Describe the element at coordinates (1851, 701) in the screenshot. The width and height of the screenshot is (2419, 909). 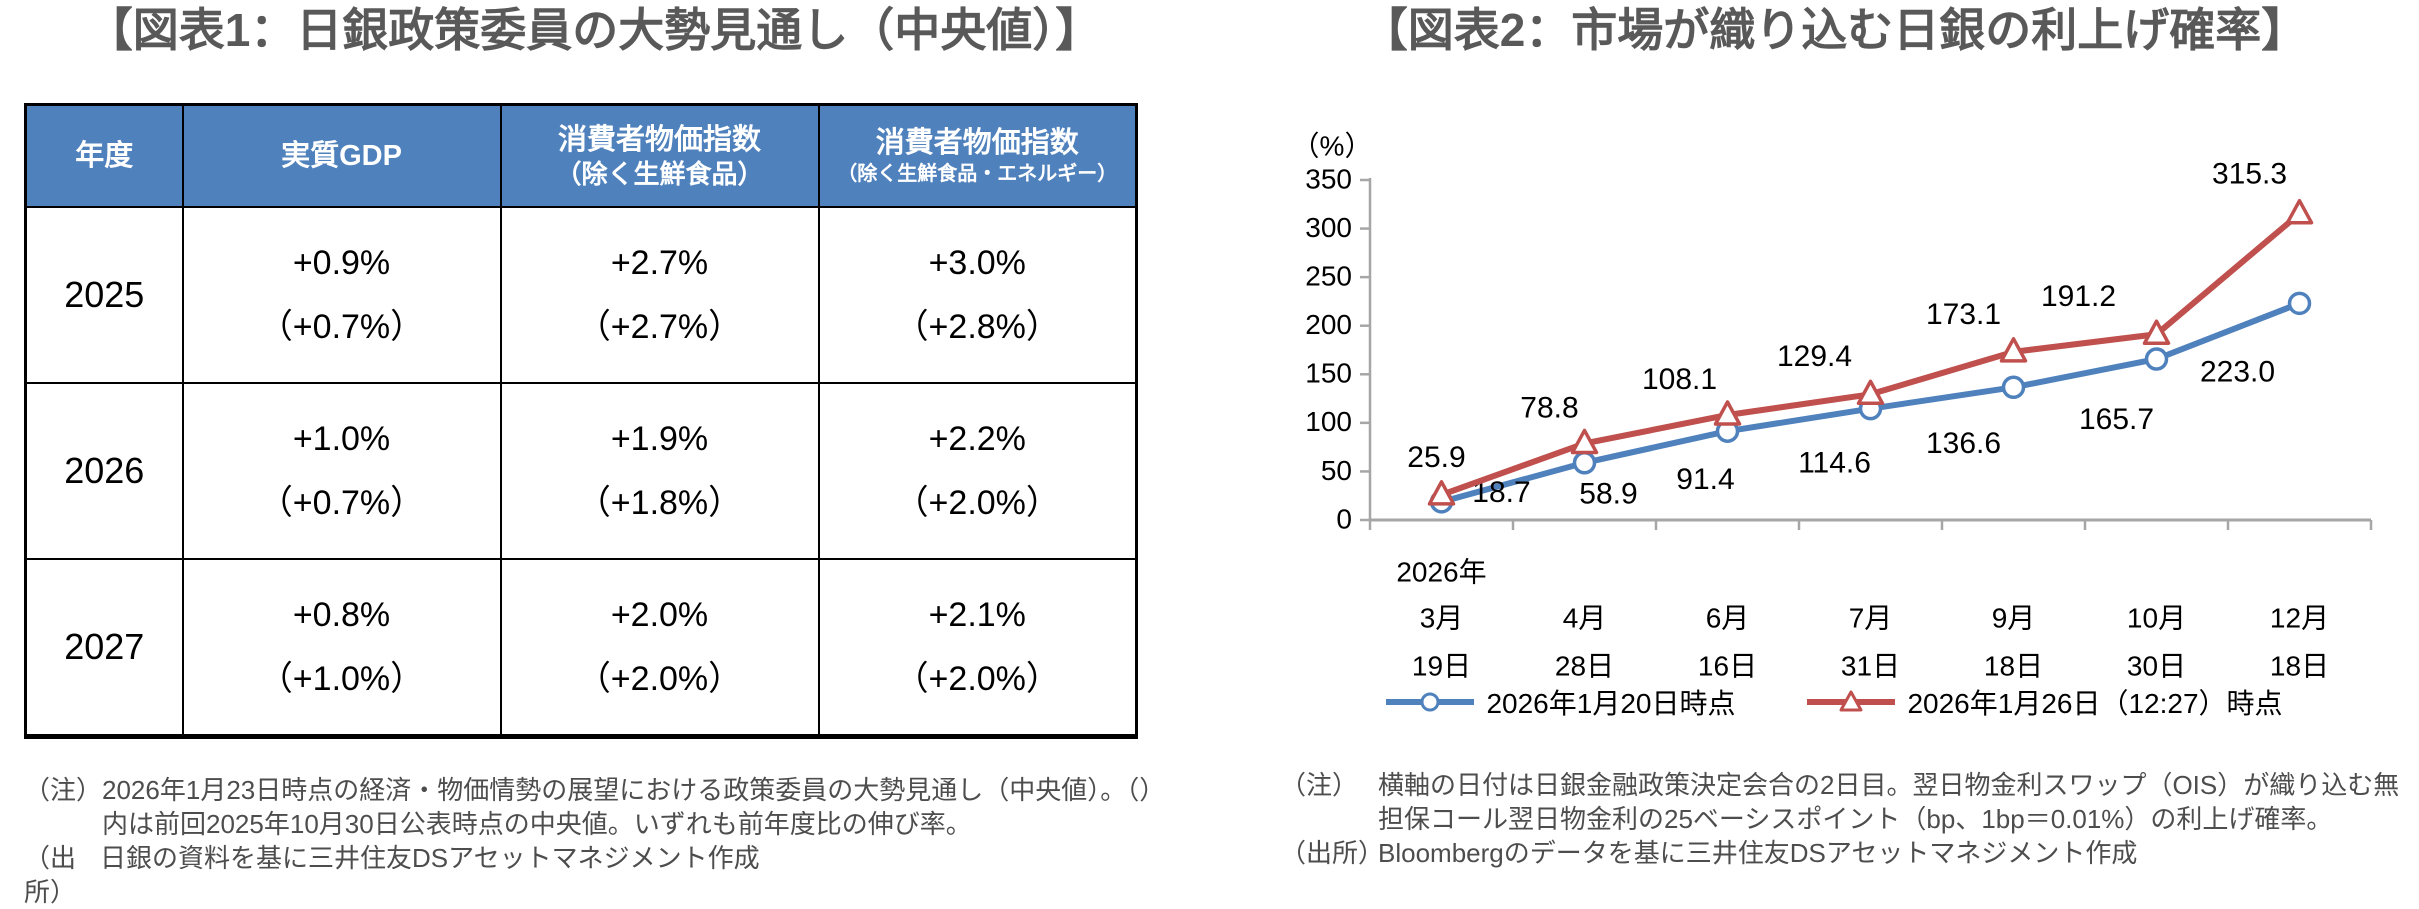
I see `legend-triangle-marker-icon` at that location.